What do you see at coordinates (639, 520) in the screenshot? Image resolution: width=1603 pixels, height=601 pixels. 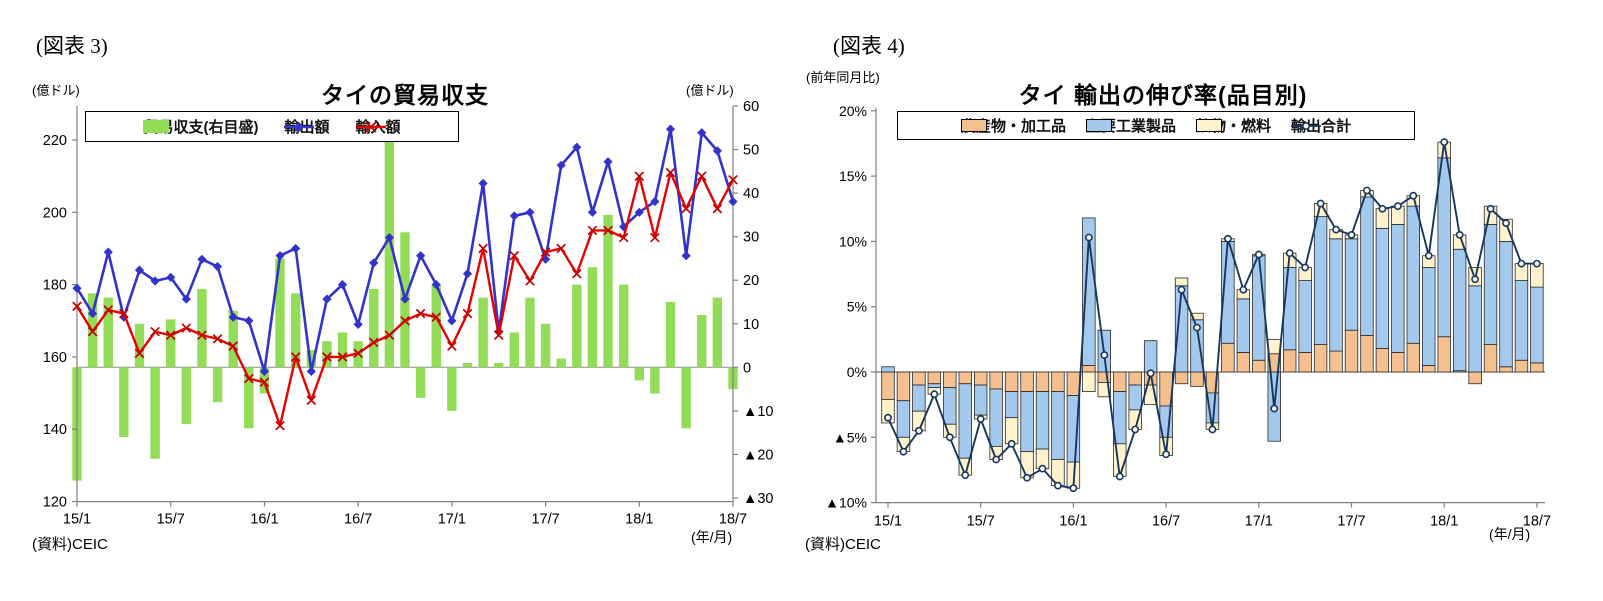 I see `x-axis-label: 18/1` at bounding box center [639, 520].